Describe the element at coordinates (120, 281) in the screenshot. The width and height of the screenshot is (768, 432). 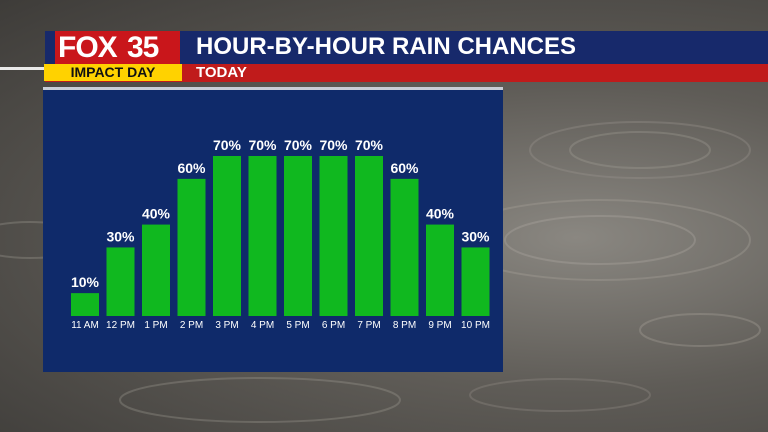
I see `bar-12-pm` at that location.